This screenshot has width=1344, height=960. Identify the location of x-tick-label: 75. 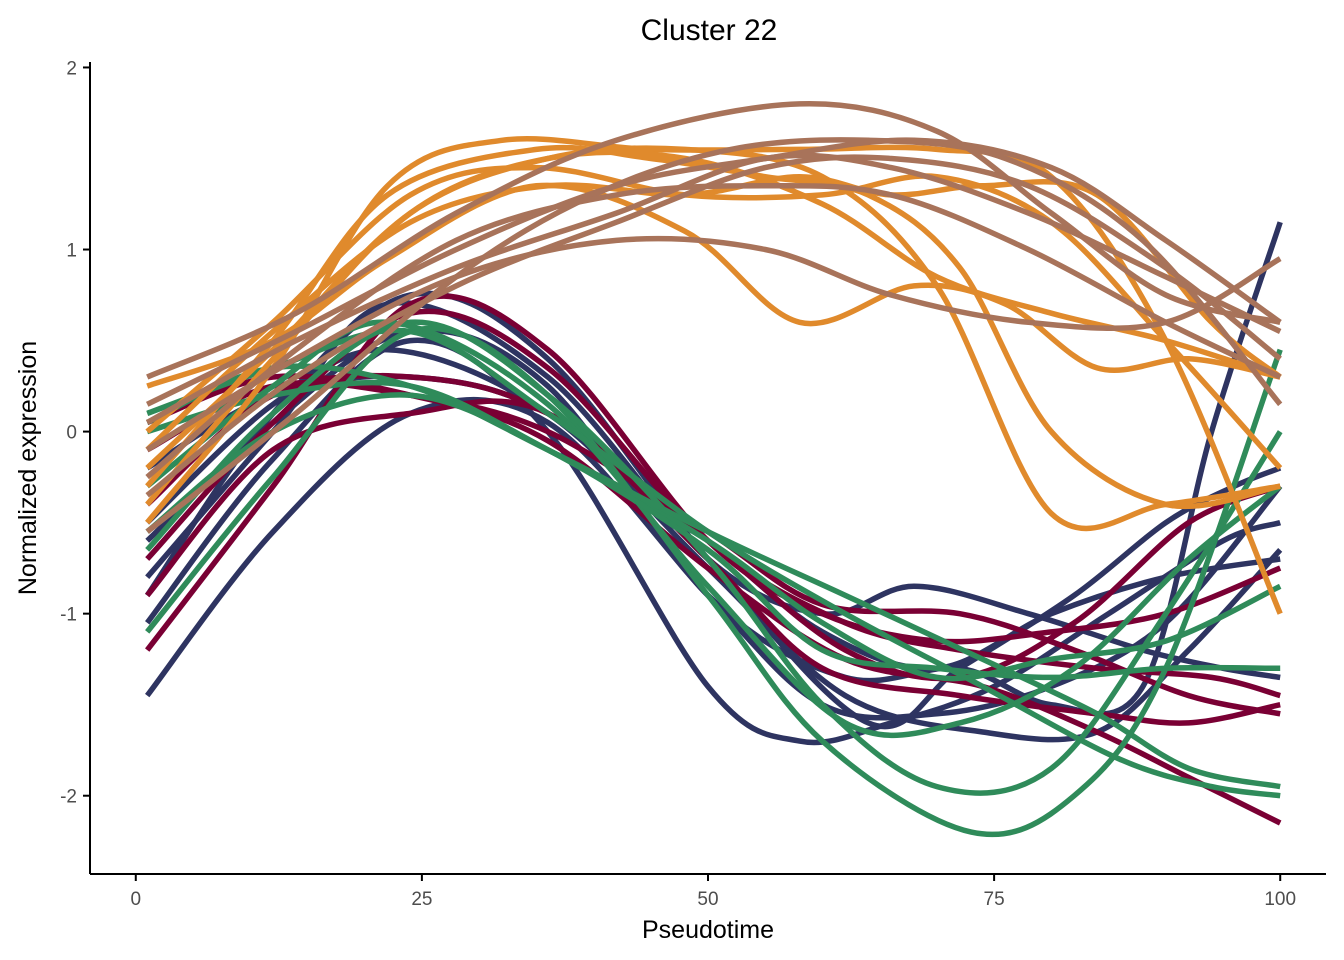
(994, 899).